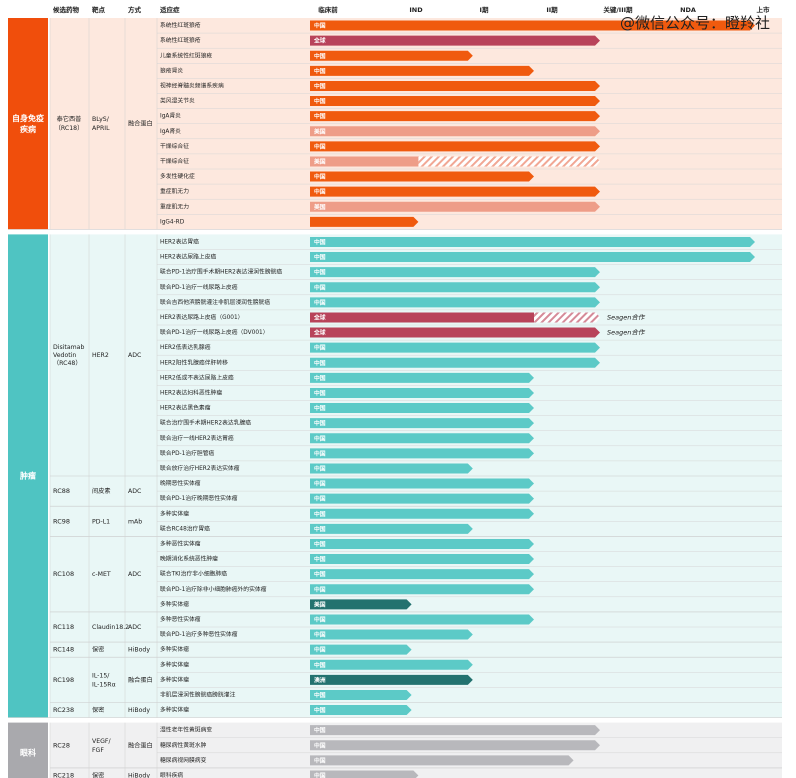 The image size is (796, 778). What do you see at coordinates (201, 317) in the screenshot?
I see `indication-label: HER2表达尿路上皮癌（G001）` at bounding box center [201, 317].